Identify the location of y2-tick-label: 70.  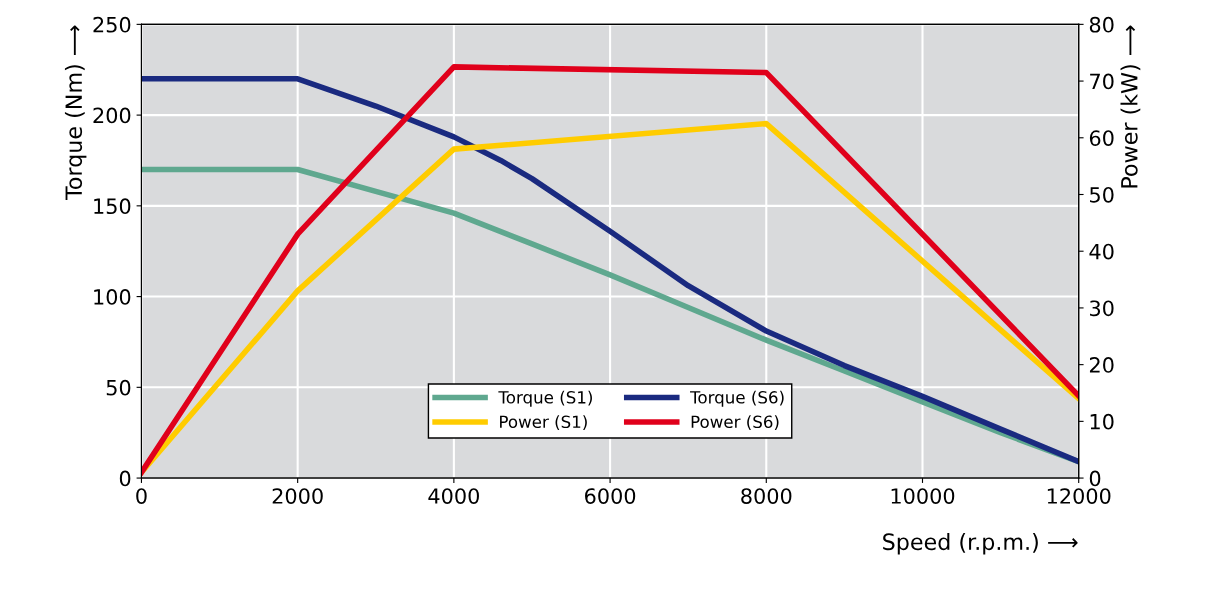
(1102, 81).